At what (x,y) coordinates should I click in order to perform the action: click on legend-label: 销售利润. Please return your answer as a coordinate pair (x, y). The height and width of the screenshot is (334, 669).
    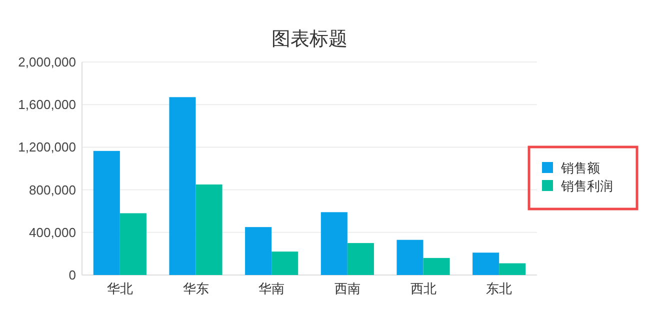
    Looking at the image, I should click on (586, 186).